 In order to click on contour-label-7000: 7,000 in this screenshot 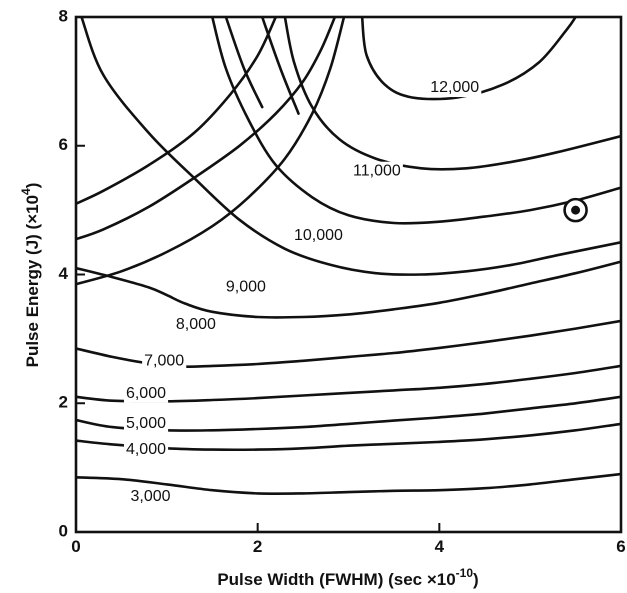, I will do `click(164, 361)`.